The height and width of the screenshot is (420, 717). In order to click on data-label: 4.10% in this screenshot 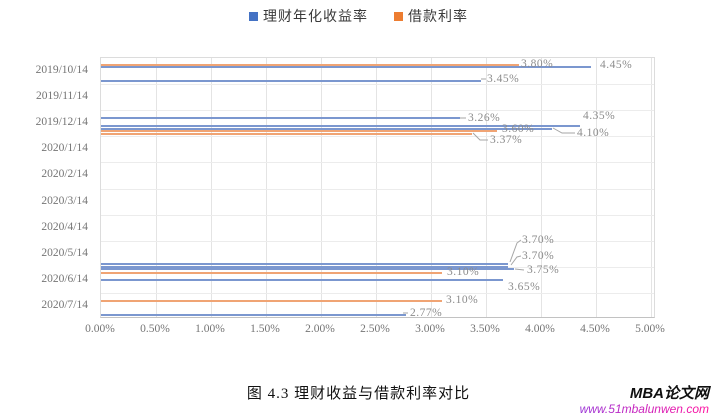, I will do `click(593, 133)`.